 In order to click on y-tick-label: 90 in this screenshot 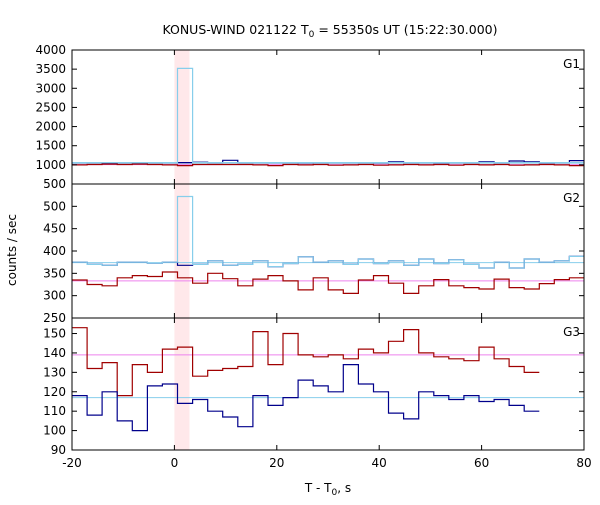, I will do `click(58, 450)`.